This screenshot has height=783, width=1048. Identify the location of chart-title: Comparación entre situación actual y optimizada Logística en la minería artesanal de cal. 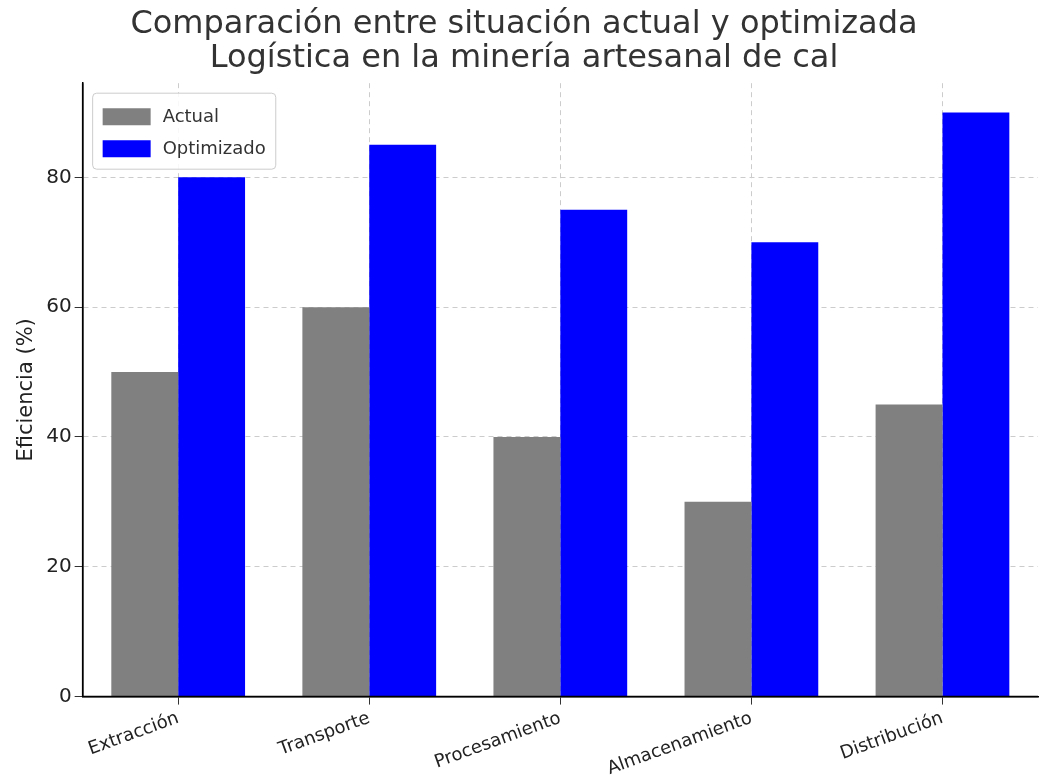
(524, 39).